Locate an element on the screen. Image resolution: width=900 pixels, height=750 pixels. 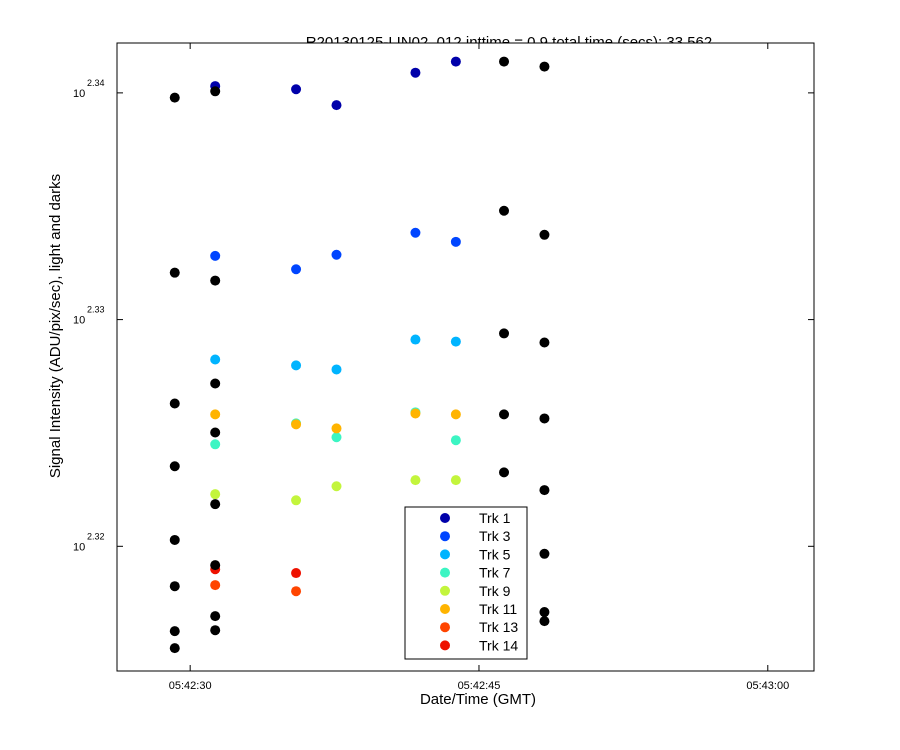
legend-box is located at coordinates (466, 583).